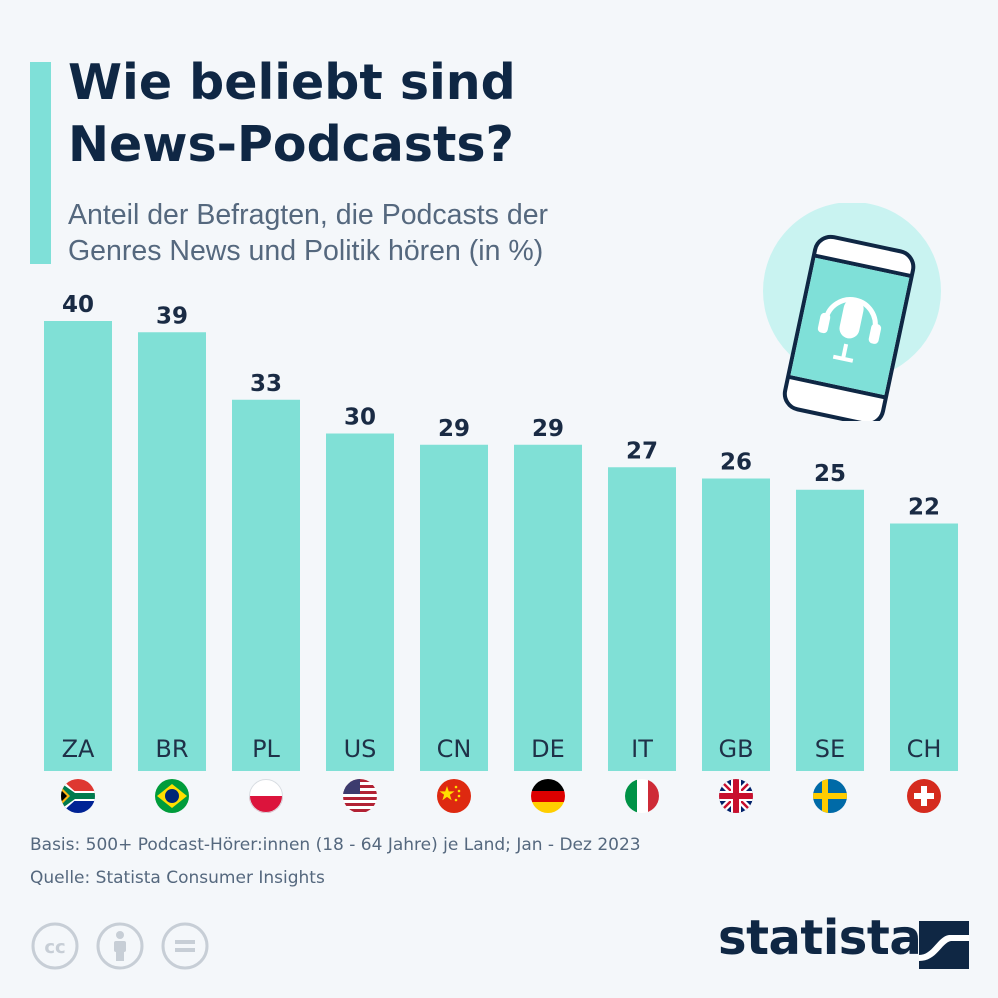 The image size is (998, 998). Describe the element at coordinates (548, 607) in the screenshot. I see `bar-de` at that location.